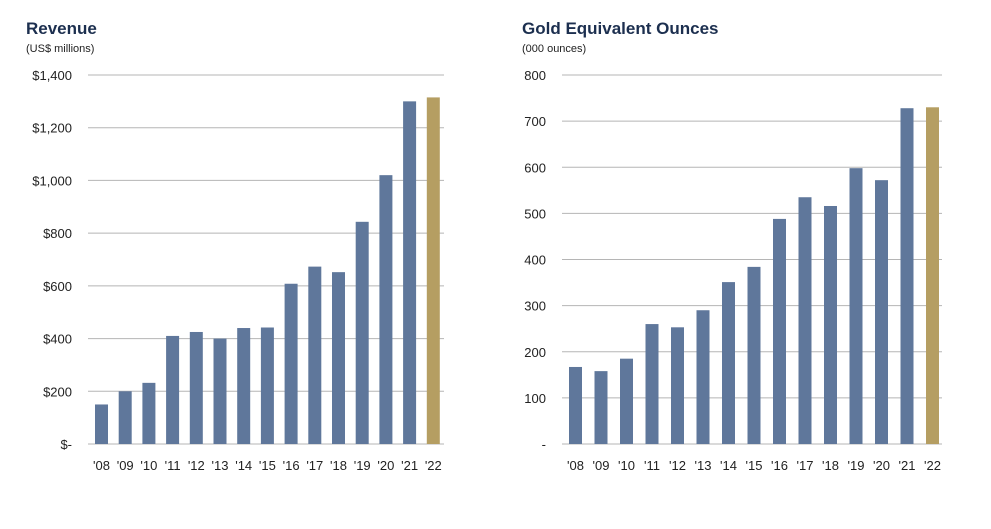 The height and width of the screenshot is (529, 991). I want to click on geo-chart-title: Gold Equivalent Ounces, so click(620, 28).